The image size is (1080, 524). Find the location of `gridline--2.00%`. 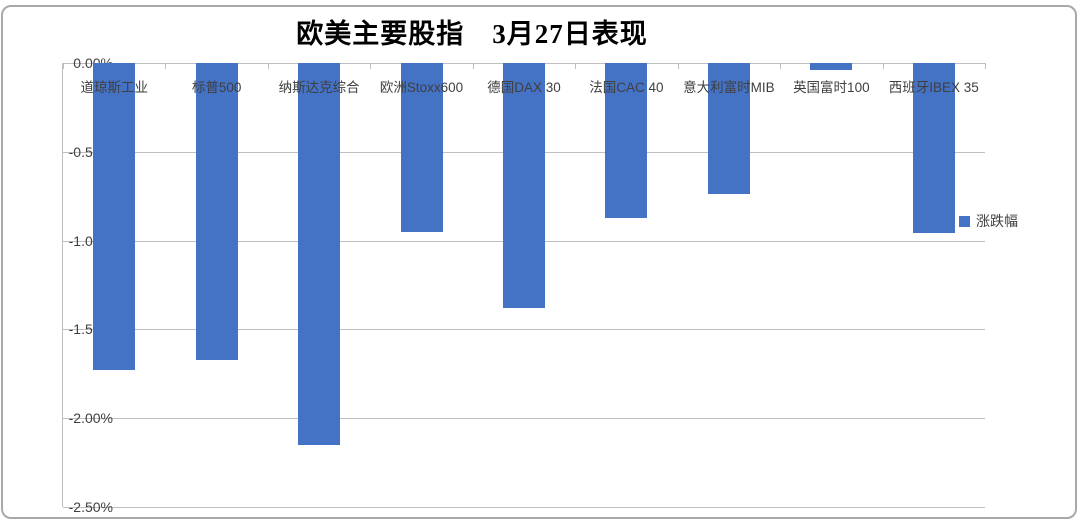

gridline--2.00% is located at coordinates (524, 419).